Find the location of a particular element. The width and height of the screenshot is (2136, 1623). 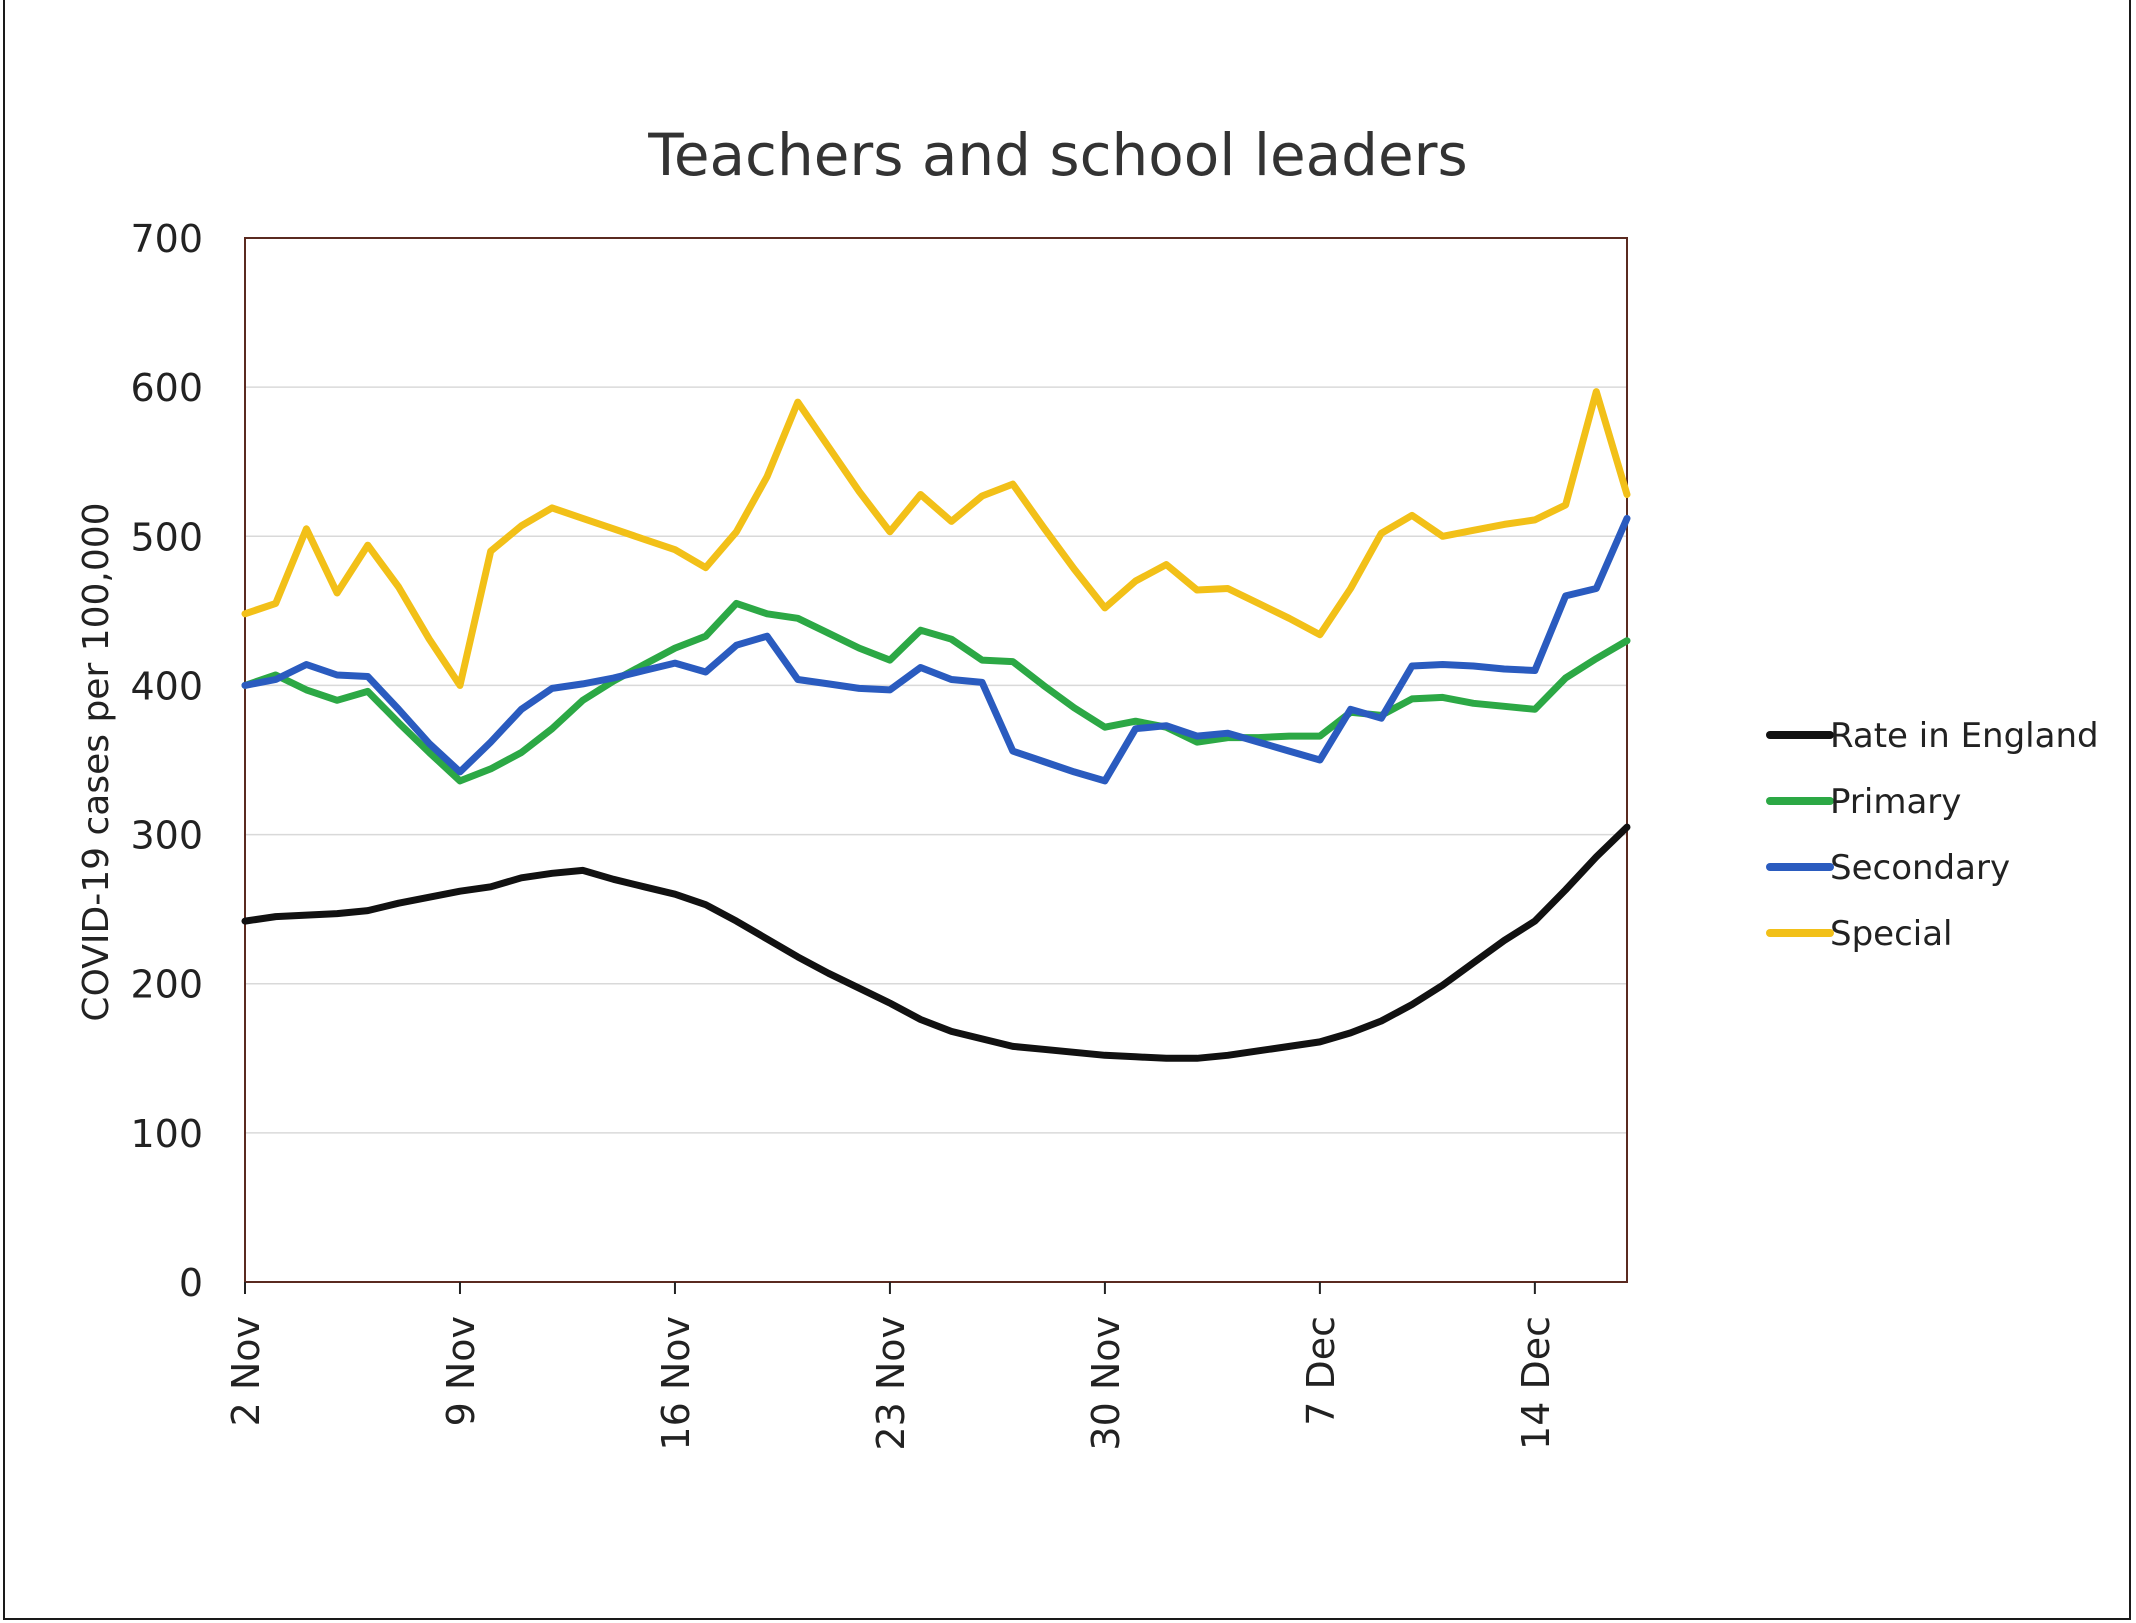

chart-title: Teachers and school leaders is located at coordinates (1057, 155).